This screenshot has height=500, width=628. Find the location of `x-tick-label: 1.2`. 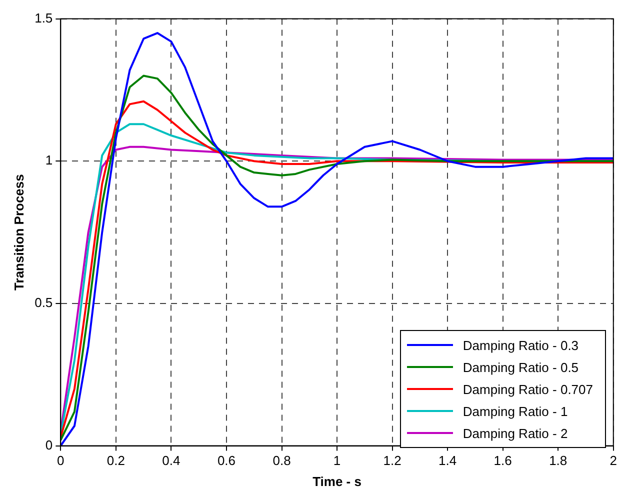

x-tick-label: 1.2 is located at coordinates (392, 460).